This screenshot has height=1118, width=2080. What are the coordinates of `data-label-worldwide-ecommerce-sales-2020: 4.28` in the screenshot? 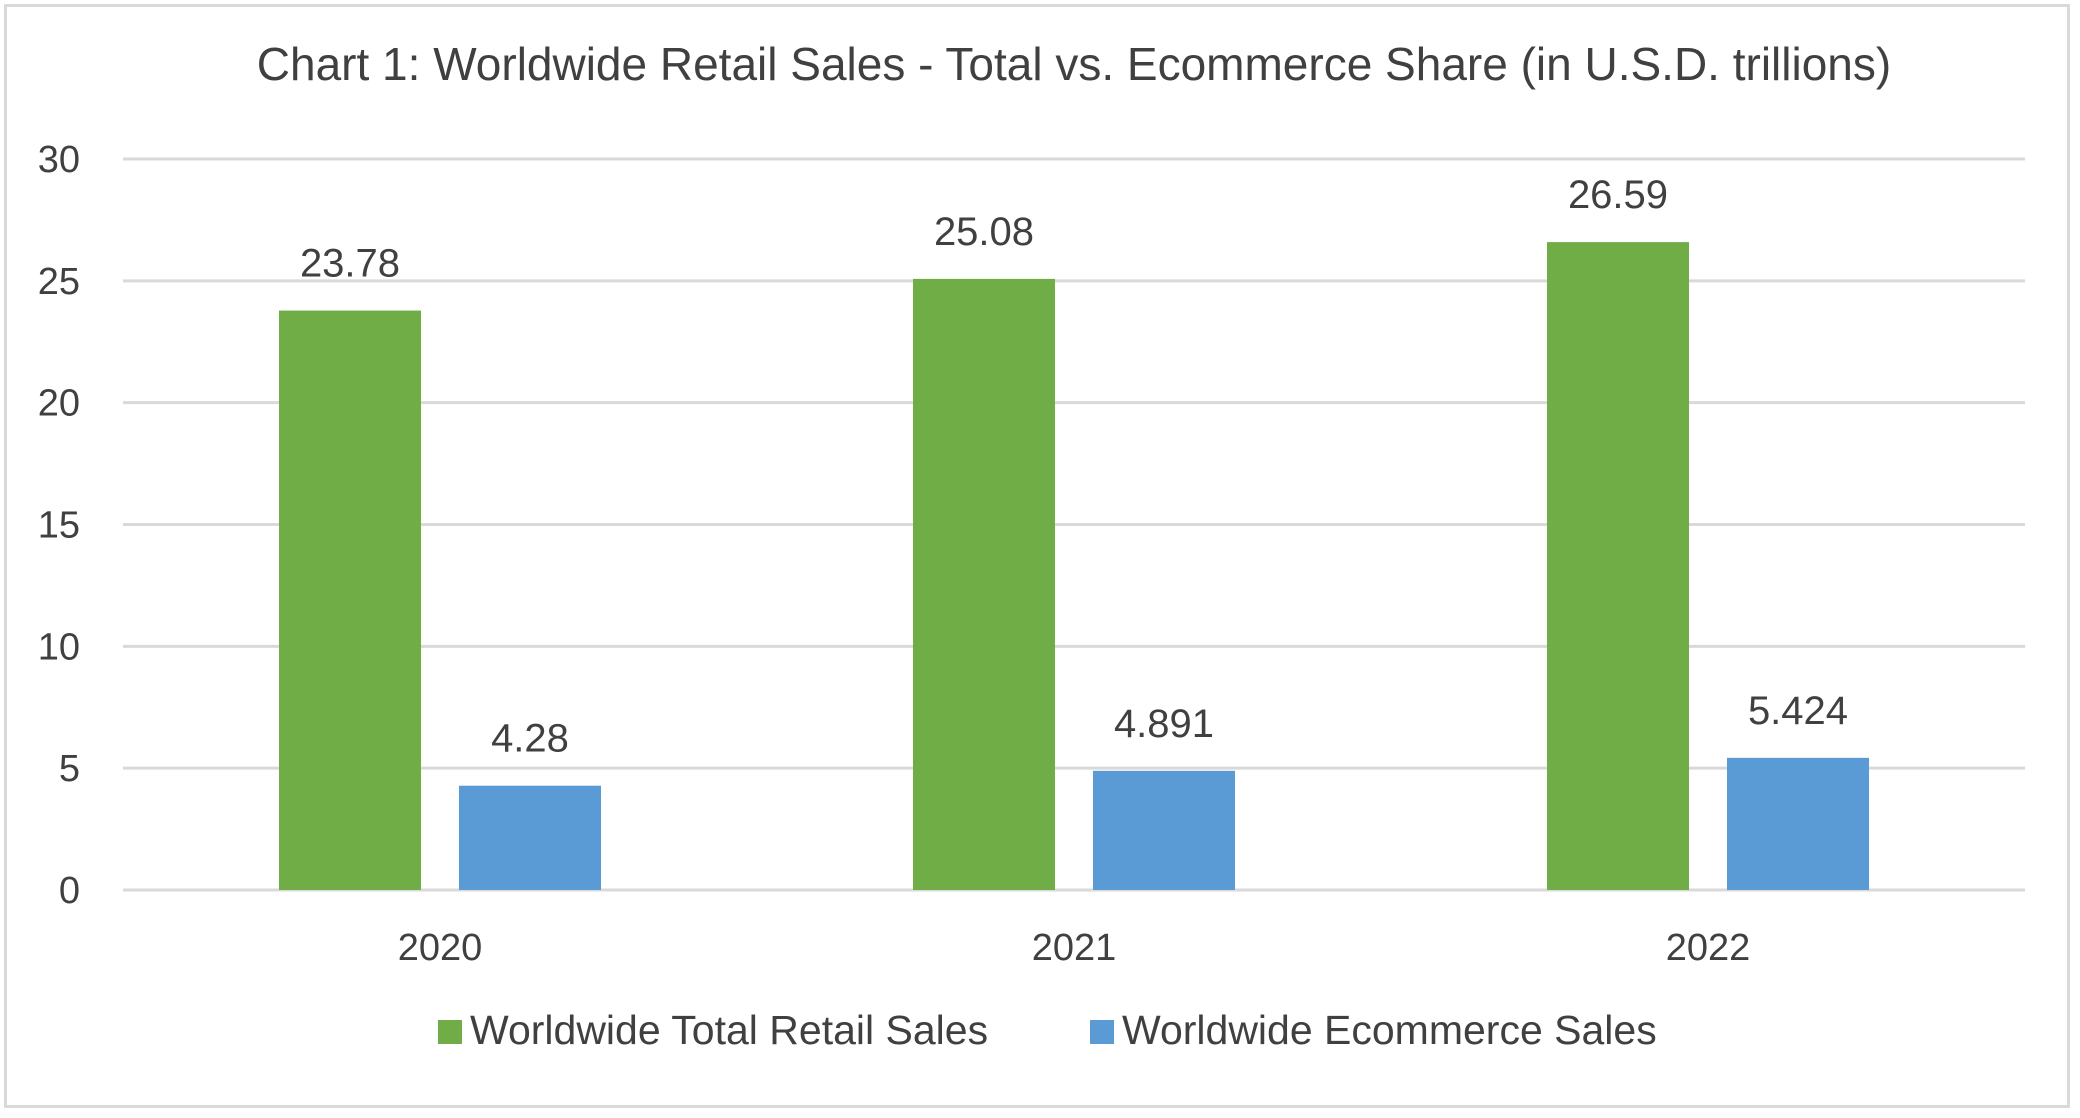 It's located at (530, 739).